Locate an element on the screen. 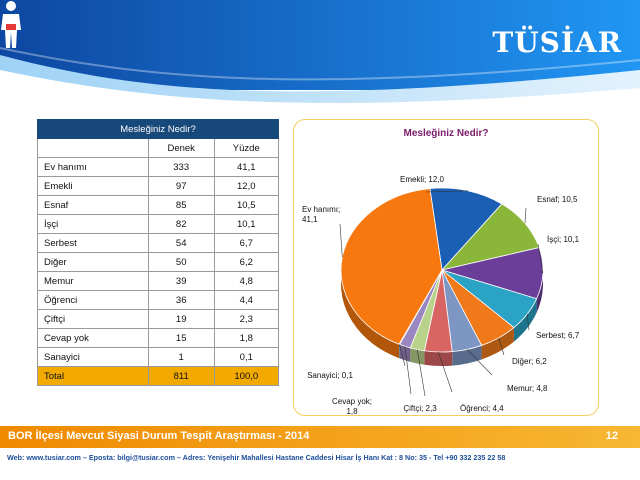 The width and height of the screenshot is (640, 480). data-label: Çiftçi; 2,3 is located at coordinates (420, 408).